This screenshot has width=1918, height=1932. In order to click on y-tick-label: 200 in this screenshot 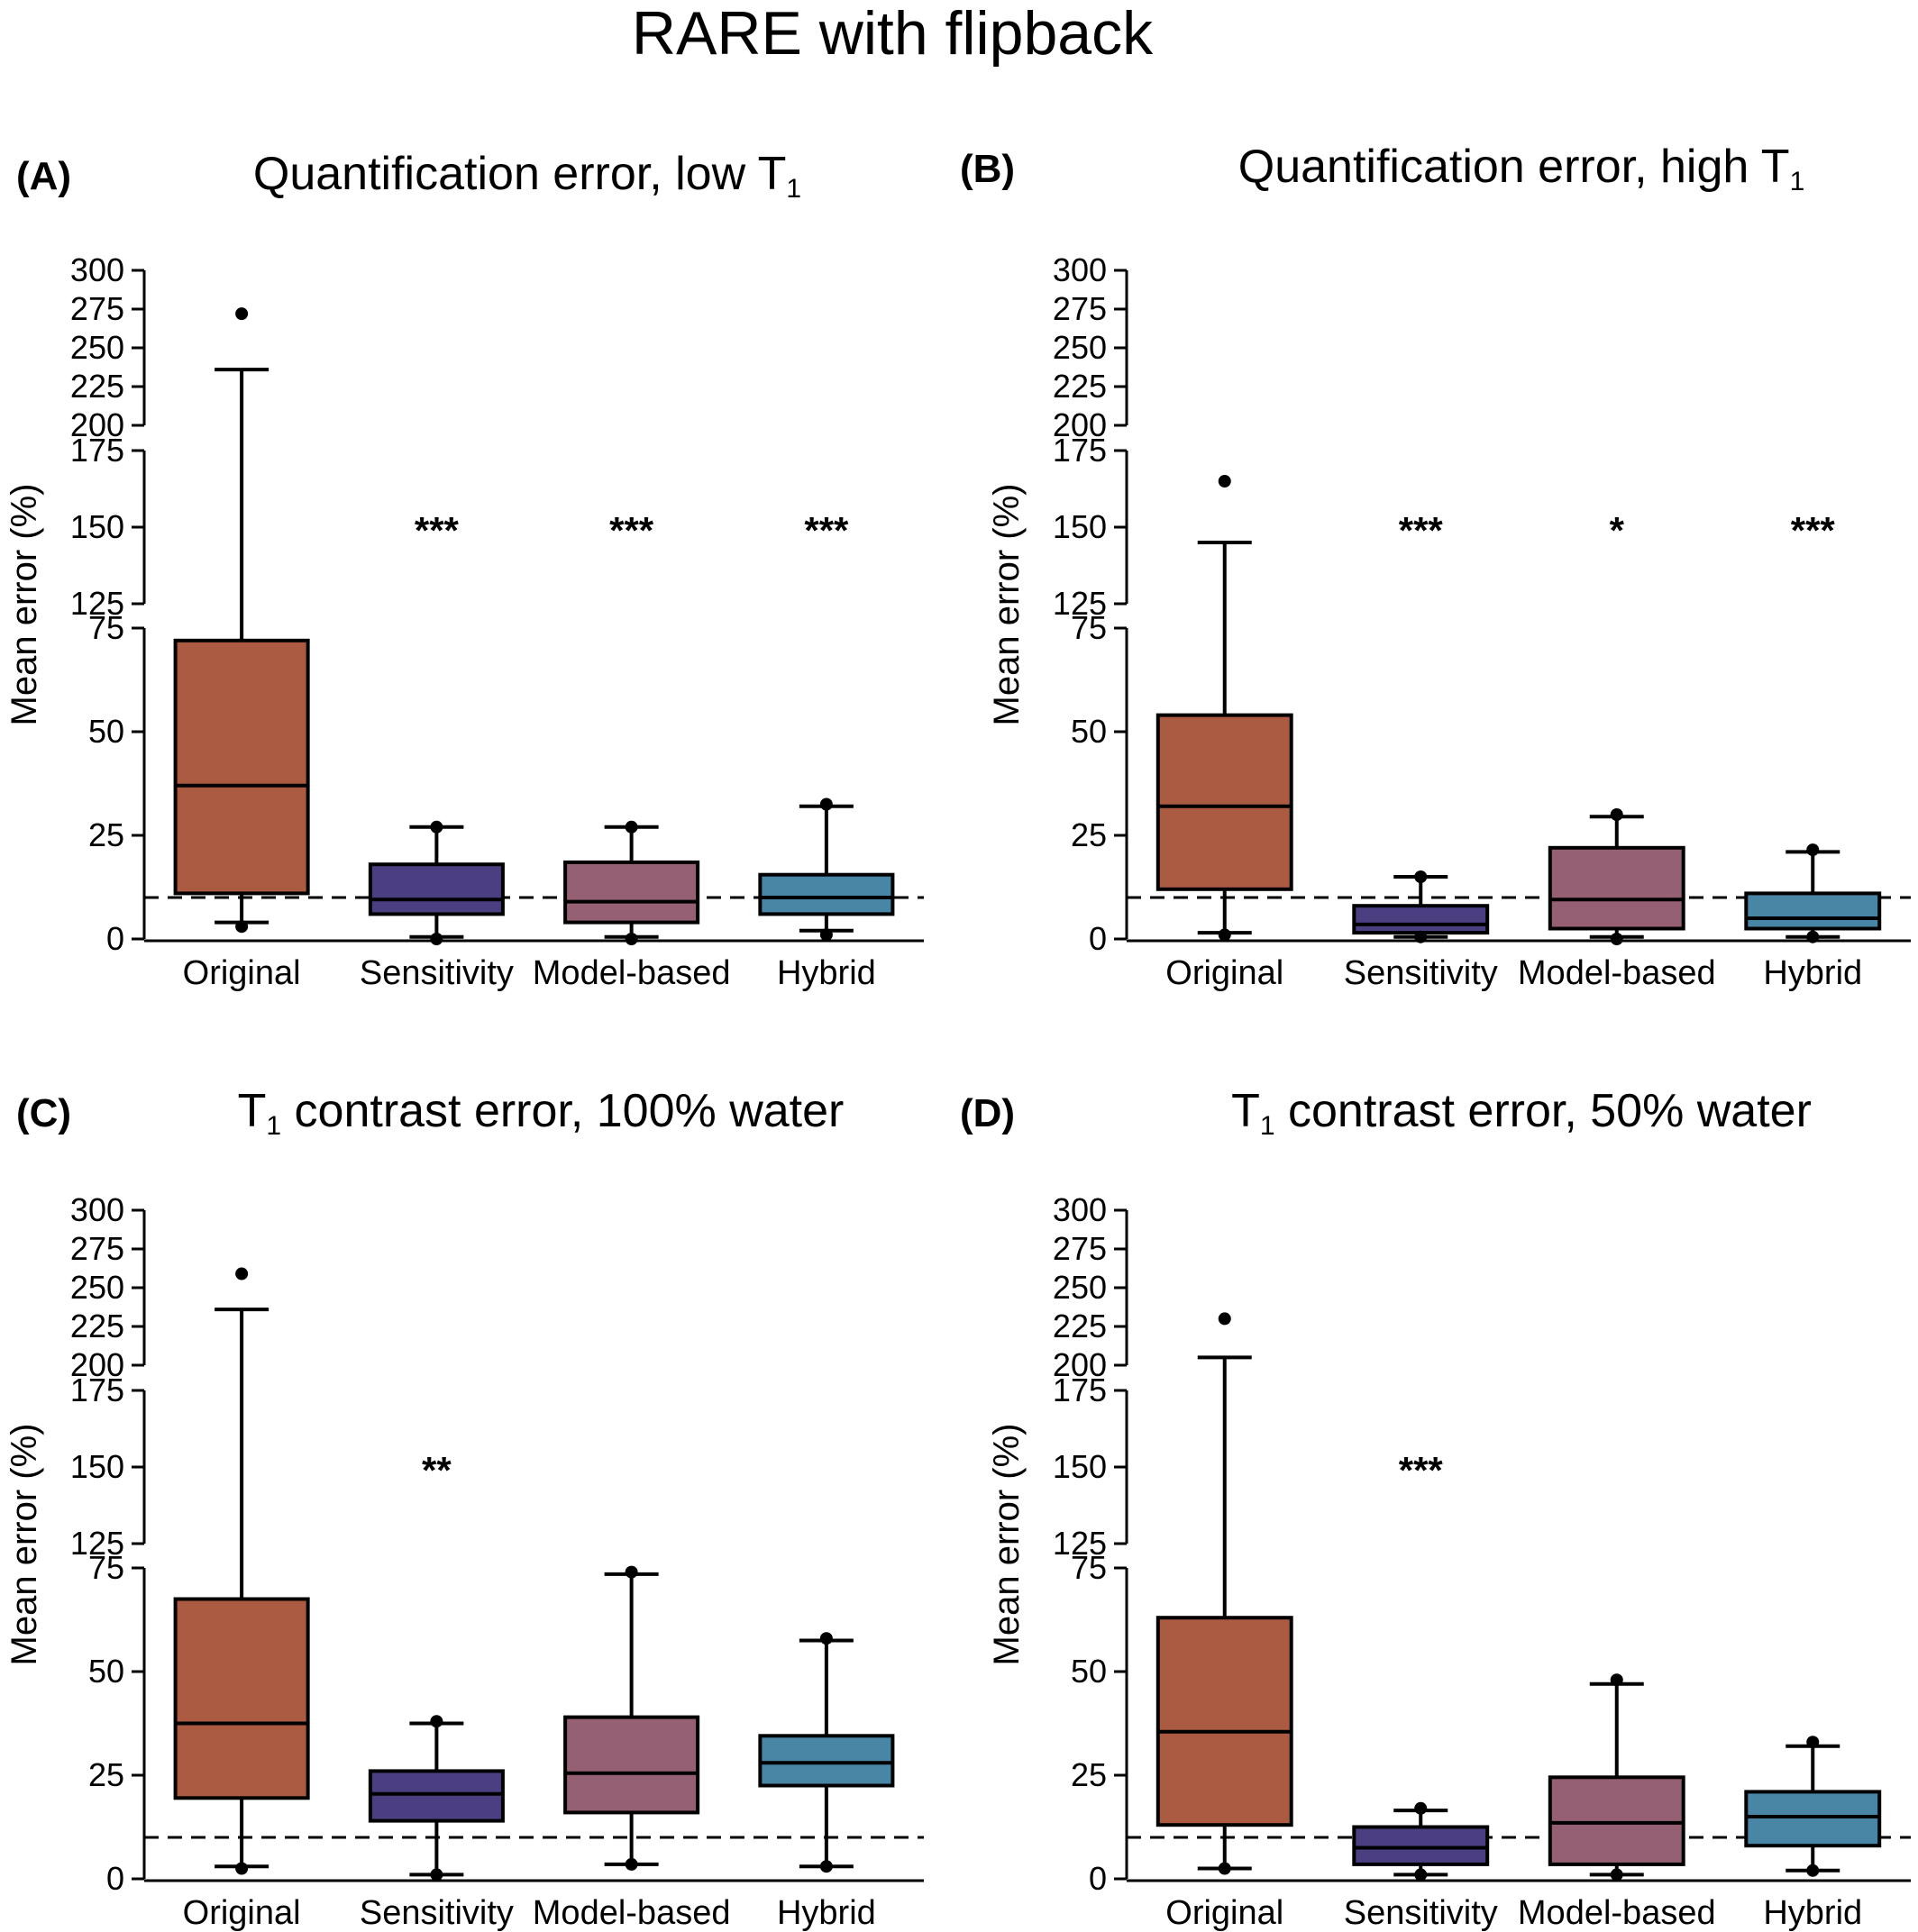, I will do `click(1080, 424)`.